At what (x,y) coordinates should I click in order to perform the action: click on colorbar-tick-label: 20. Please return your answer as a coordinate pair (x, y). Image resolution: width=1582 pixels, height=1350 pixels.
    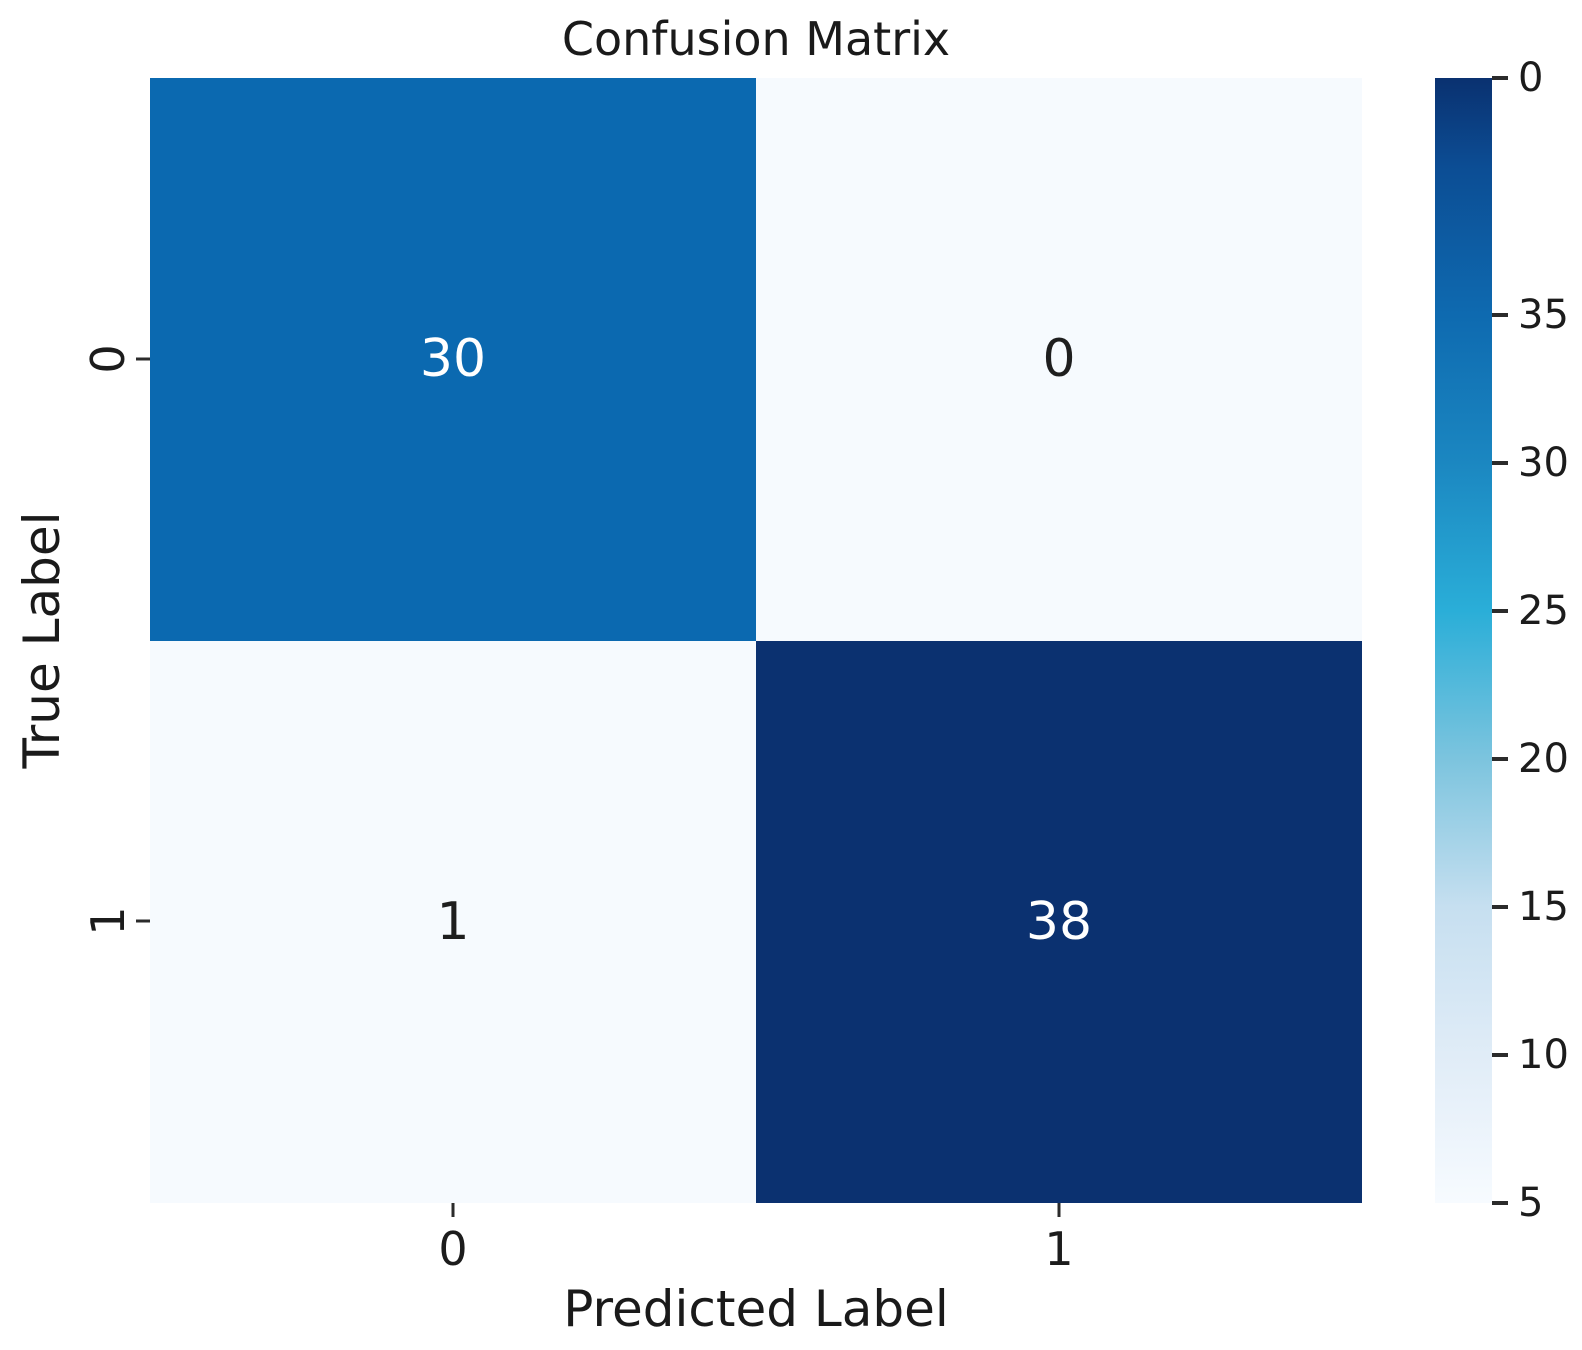
    Looking at the image, I should click on (1543, 758).